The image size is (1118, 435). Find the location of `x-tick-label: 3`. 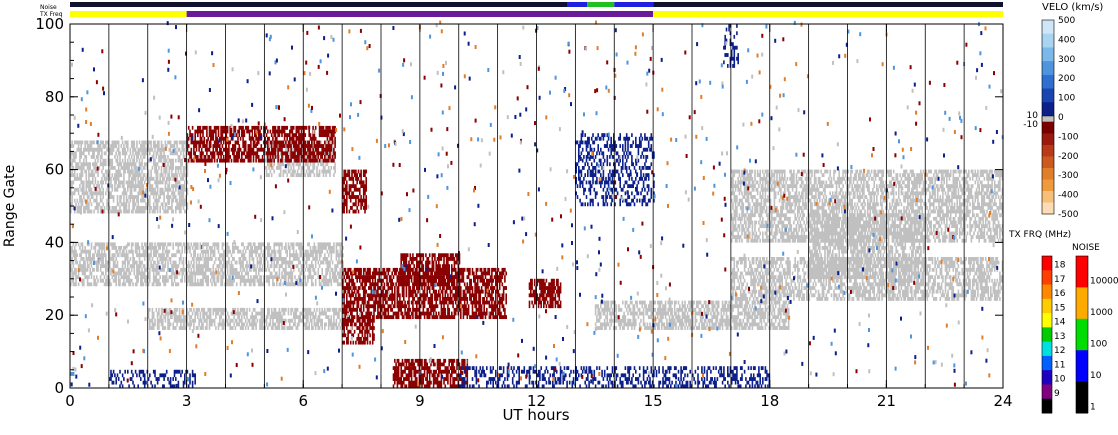

x-tick-label: 3 is located at coordinates (187, 401).